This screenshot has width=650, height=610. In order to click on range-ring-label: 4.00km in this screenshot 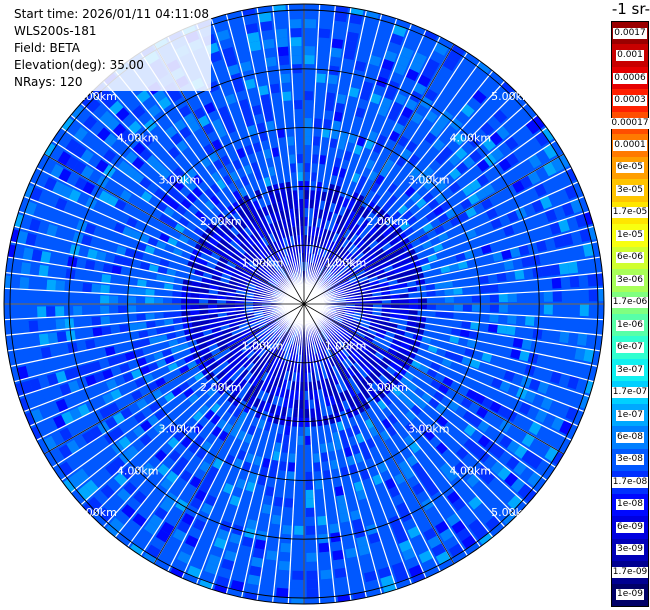, I will do `click(138, 470)`.